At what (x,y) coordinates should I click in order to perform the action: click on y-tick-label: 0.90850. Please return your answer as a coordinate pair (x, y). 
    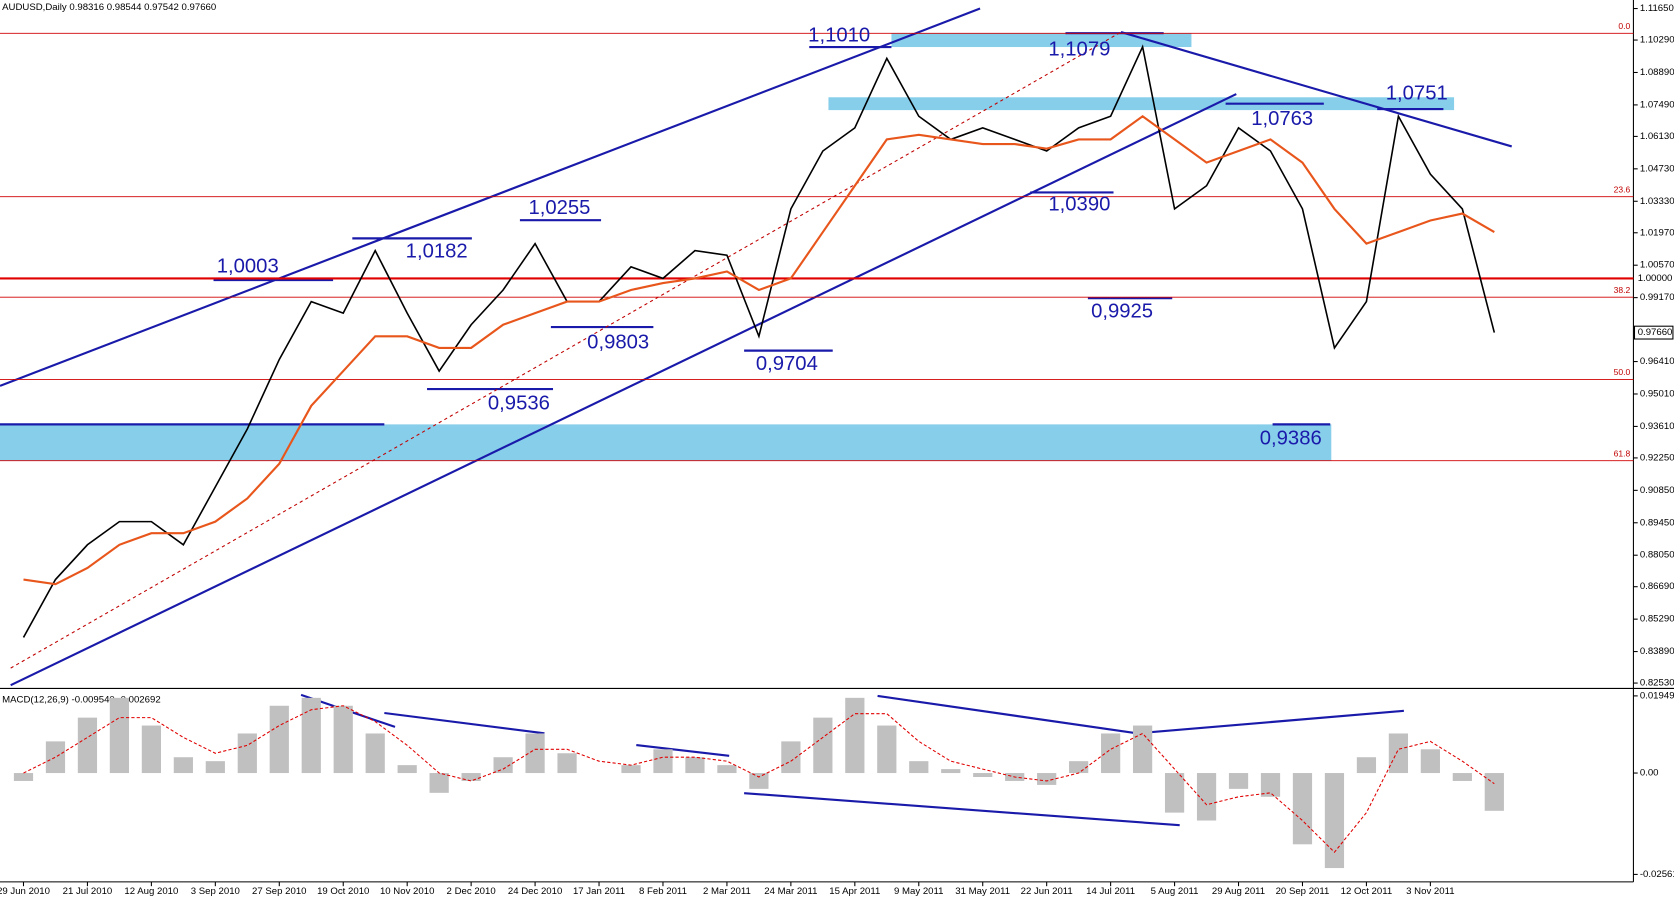
    Looking at the image, I should click on (1657, 490).